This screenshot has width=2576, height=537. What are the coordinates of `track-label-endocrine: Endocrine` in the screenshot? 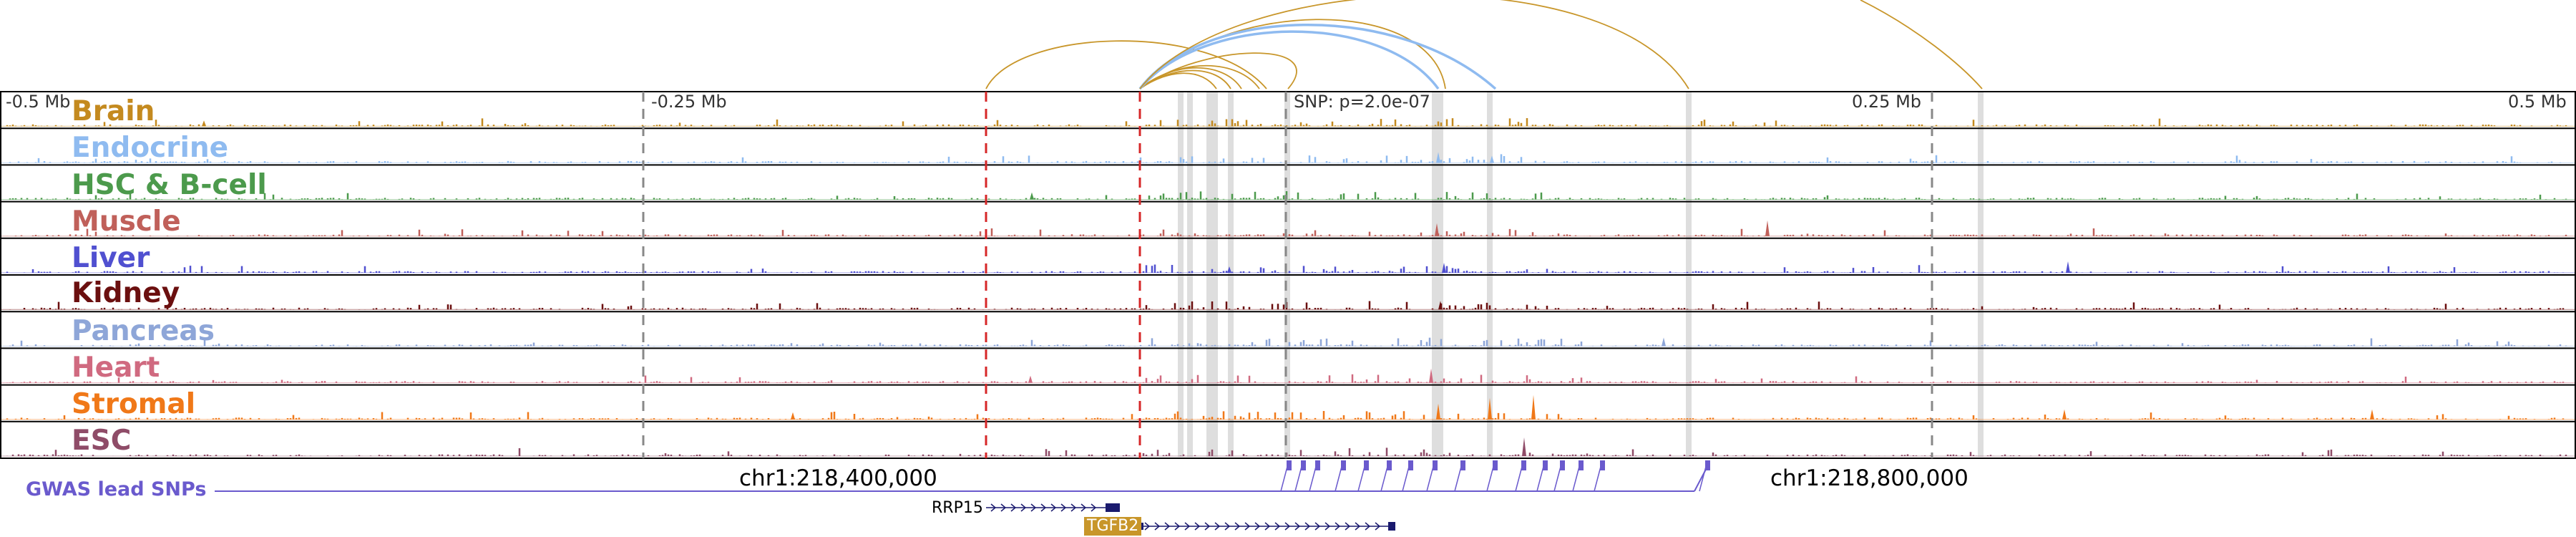 It's located at (150, 148).